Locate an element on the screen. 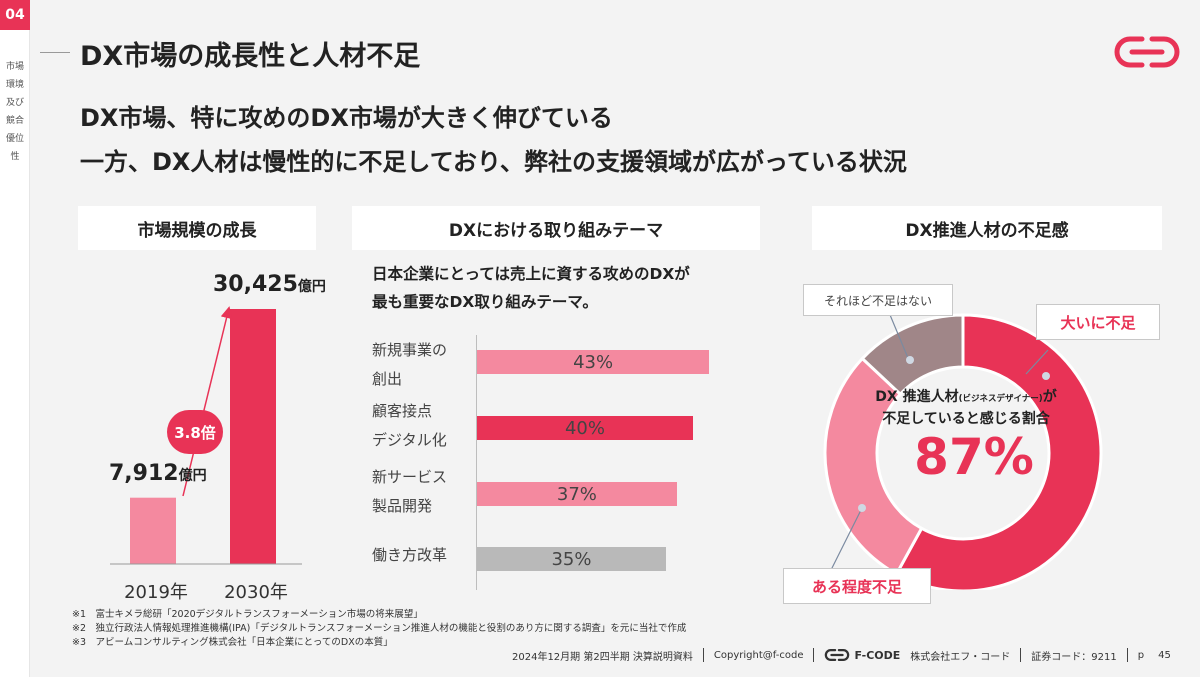  callout-big-shortage: 大いに不足 is located at coordinates (1098, 322).